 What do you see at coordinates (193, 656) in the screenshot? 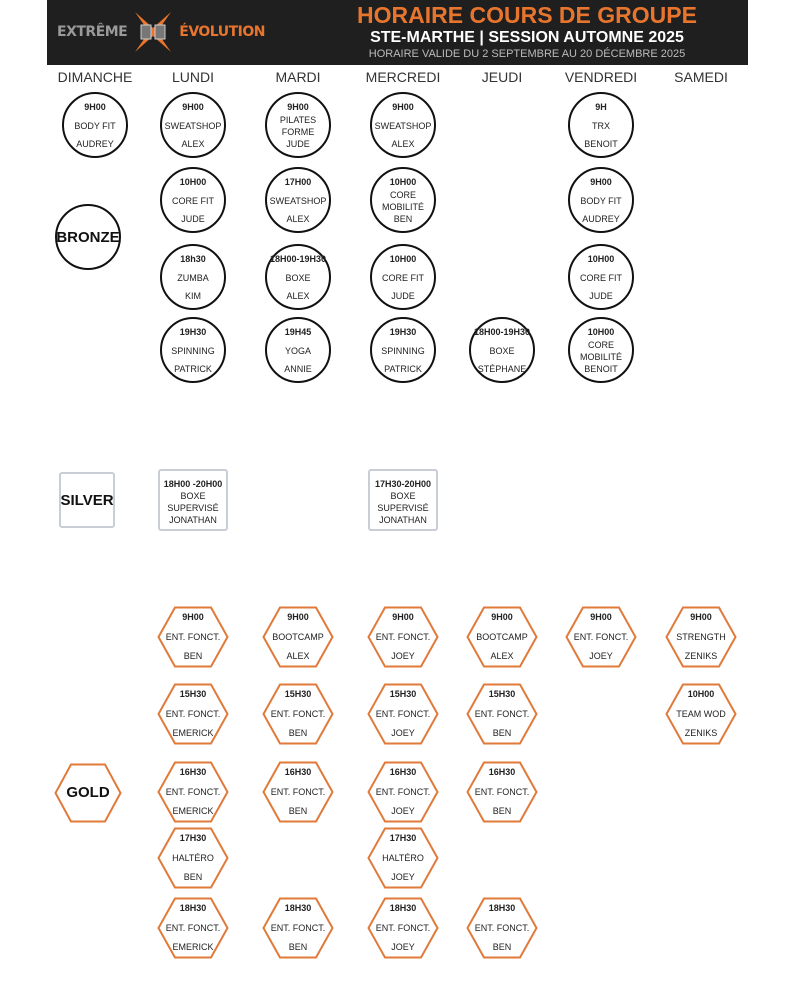
I see `class-instructor: BEN` at bounding box center [193, 656].